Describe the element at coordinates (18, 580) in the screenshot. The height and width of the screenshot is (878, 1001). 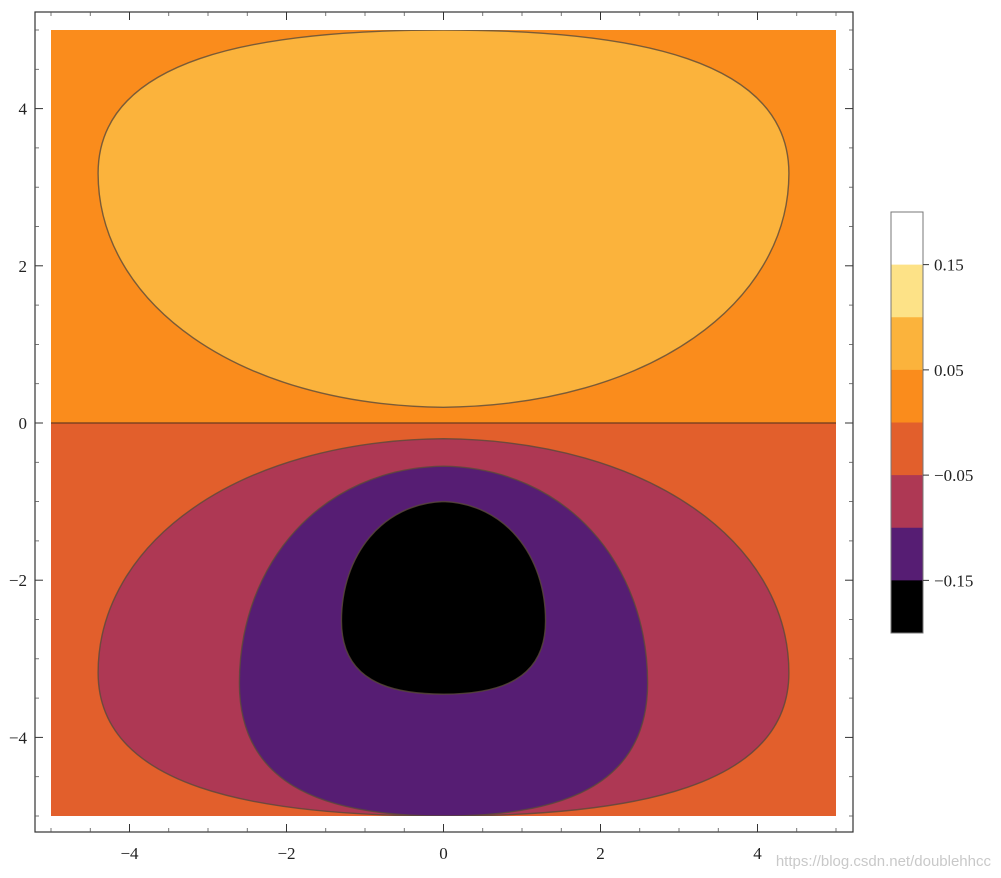
I see `y-tick-label: −2` at that location.